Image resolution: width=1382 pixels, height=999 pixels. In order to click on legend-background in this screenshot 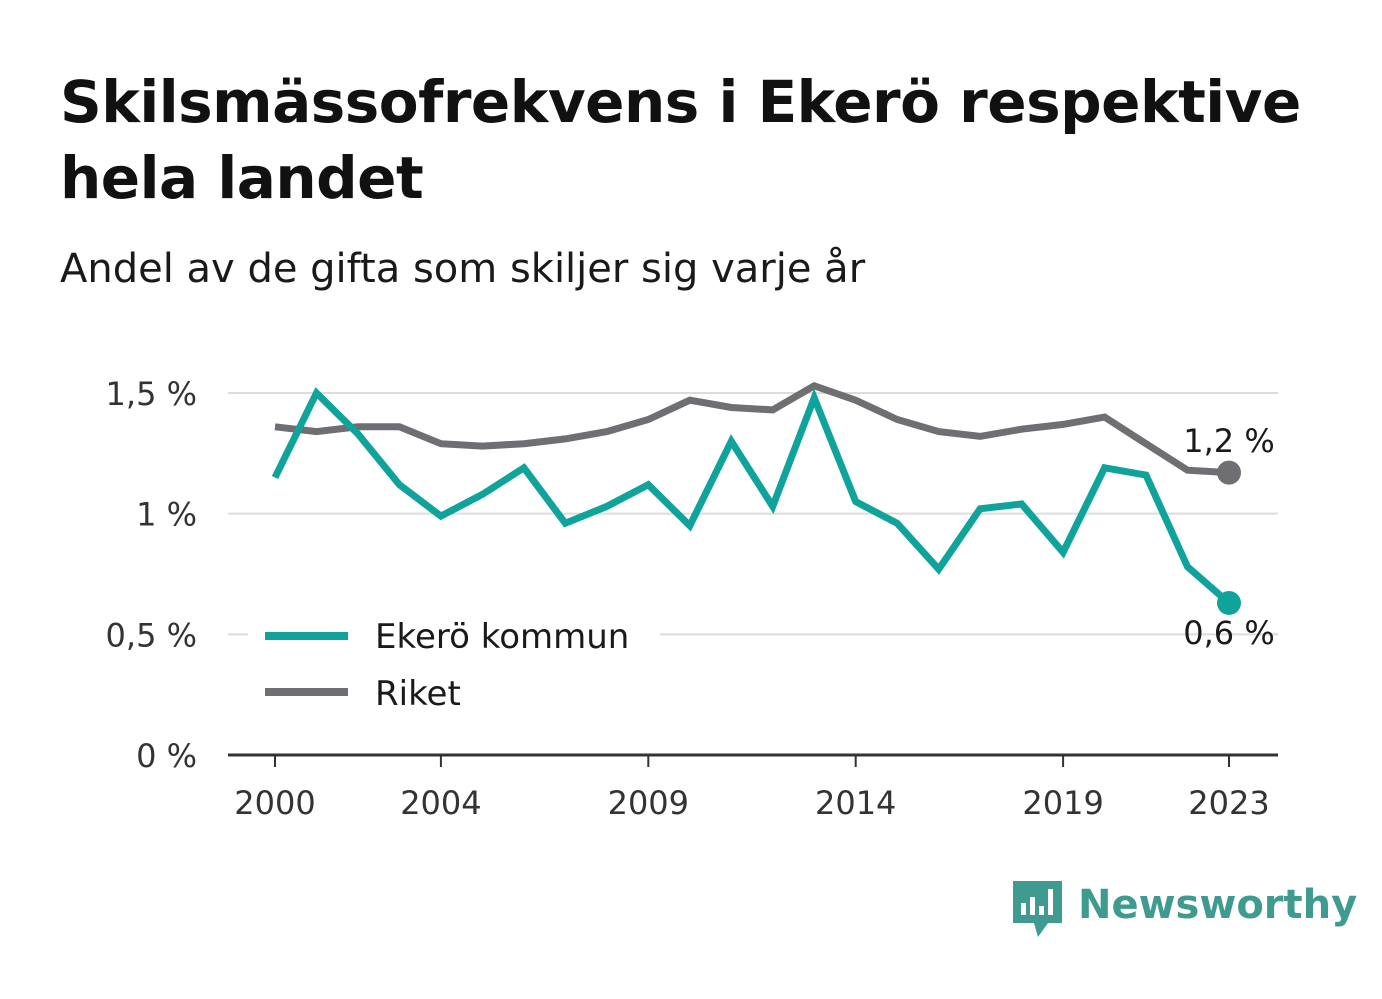, I will do `click(454, 660)`.